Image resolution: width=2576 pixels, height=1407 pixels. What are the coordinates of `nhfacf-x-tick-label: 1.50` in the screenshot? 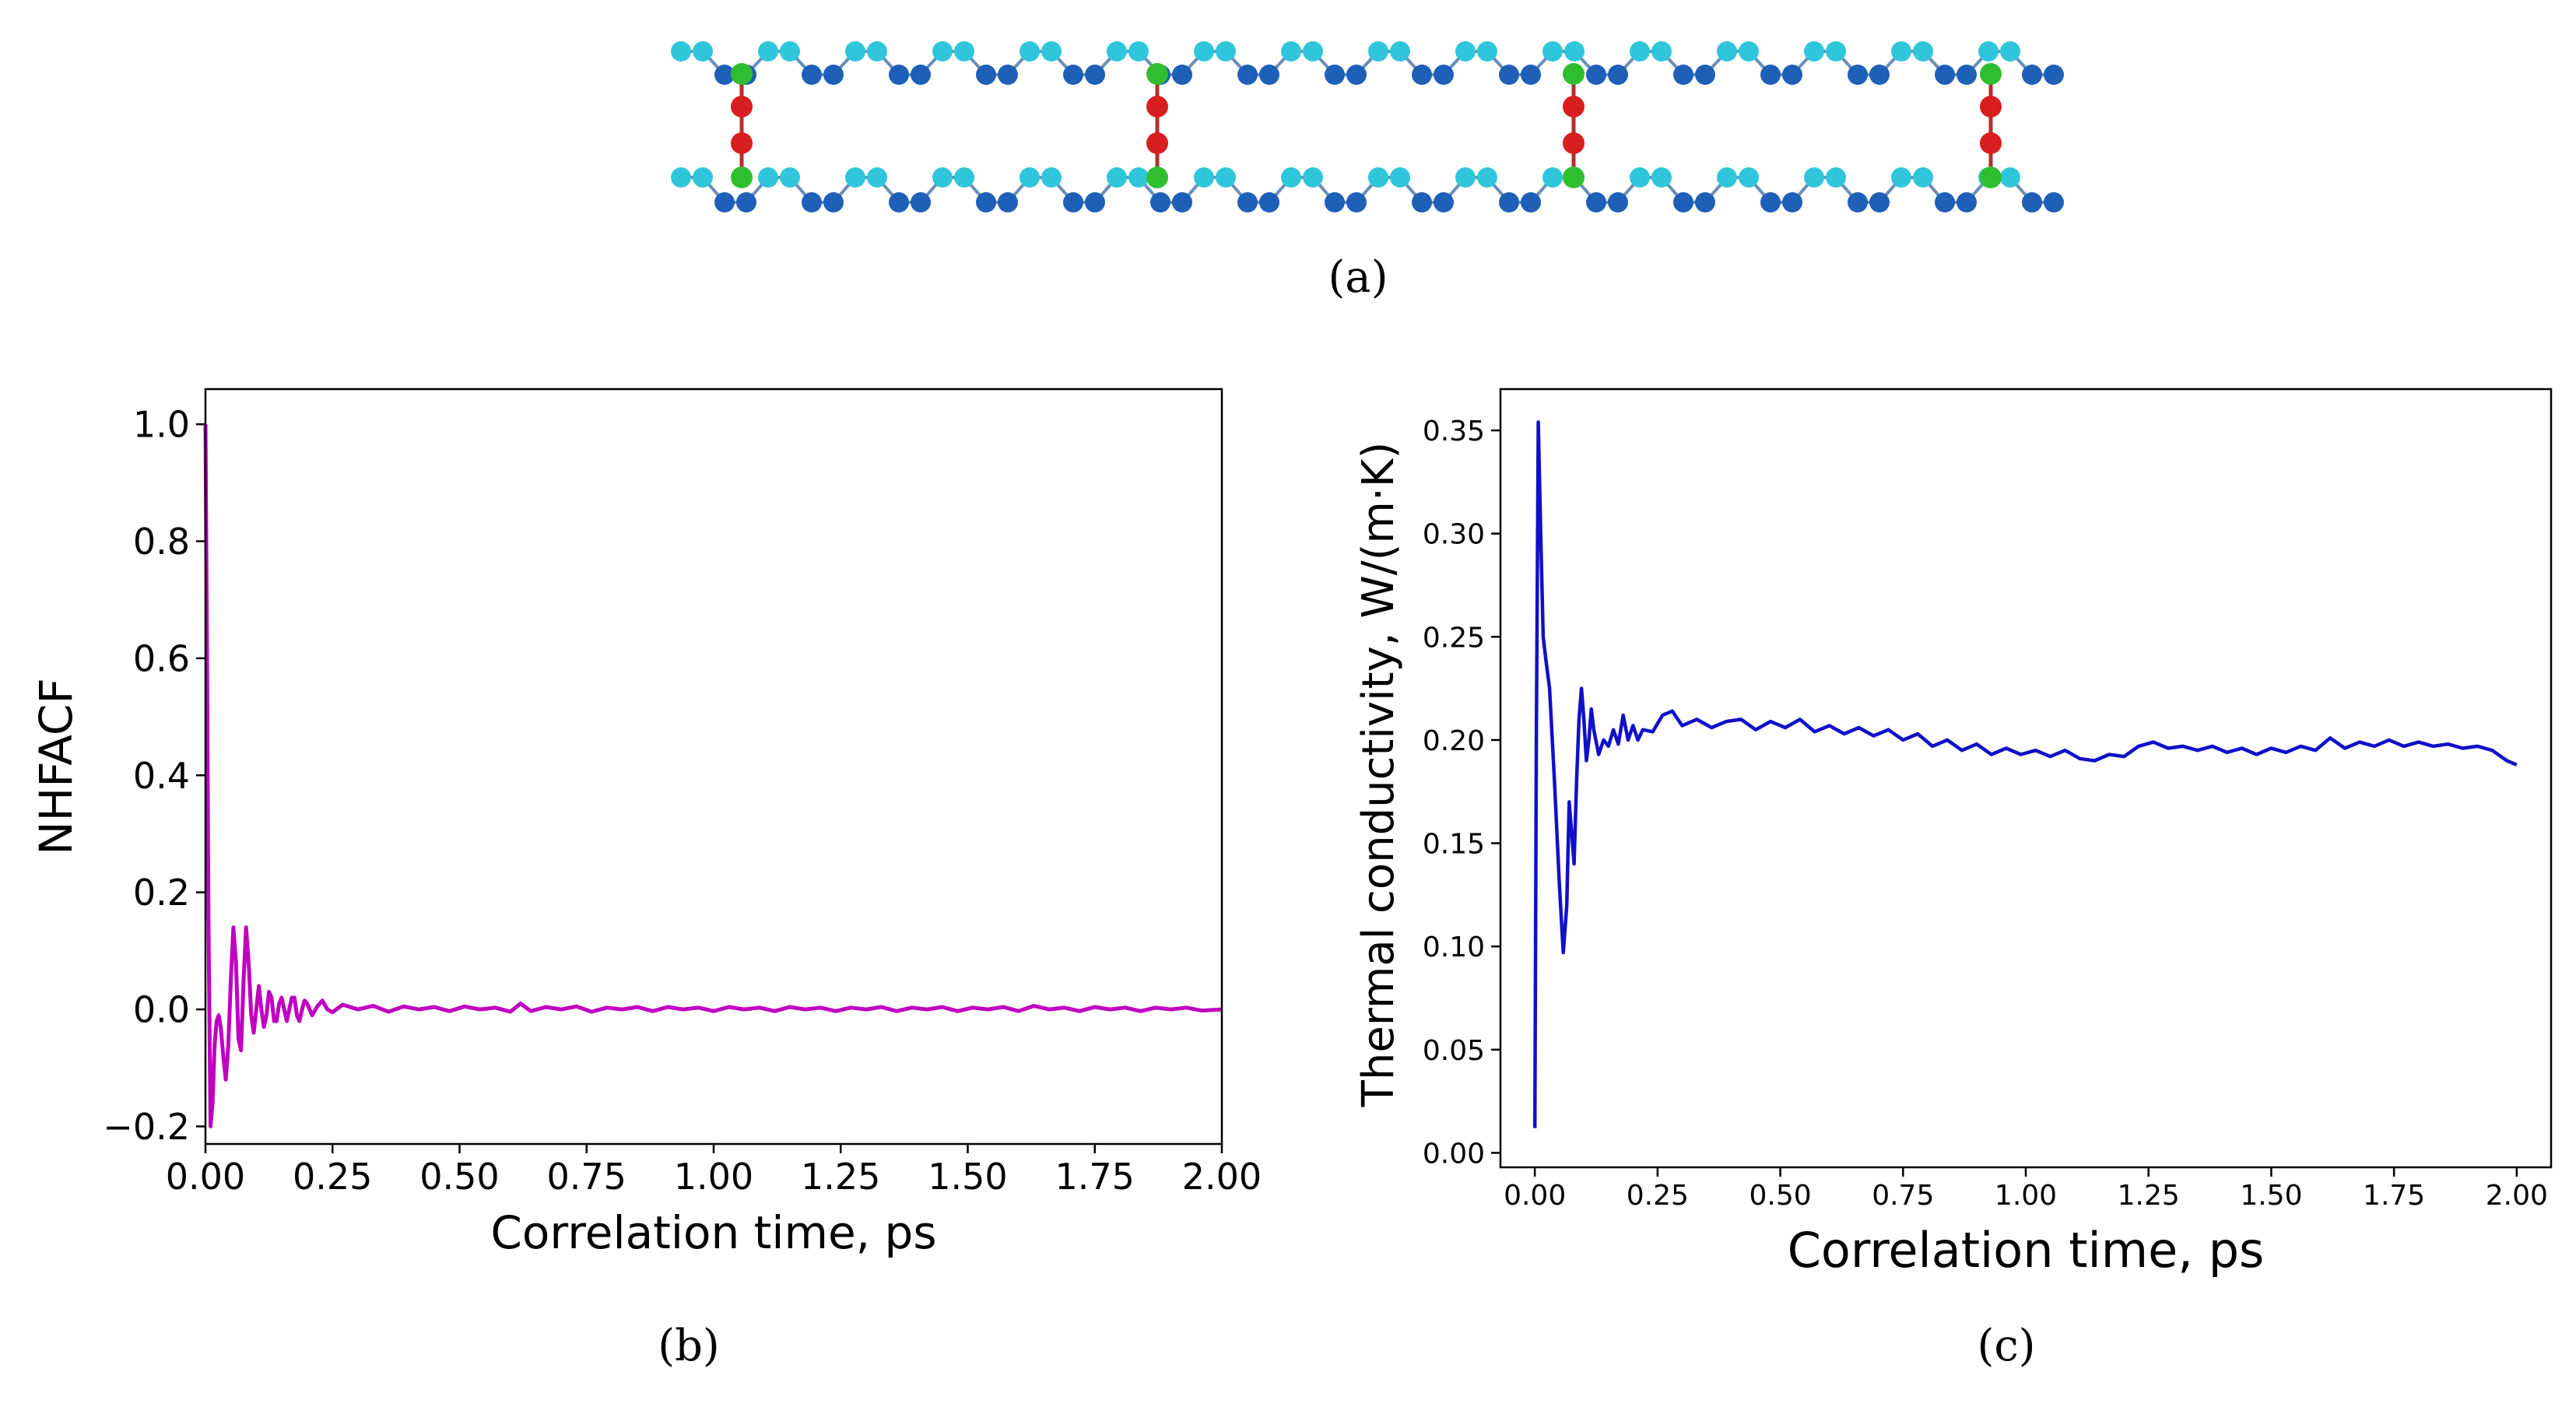 It's located at (968, 1177).